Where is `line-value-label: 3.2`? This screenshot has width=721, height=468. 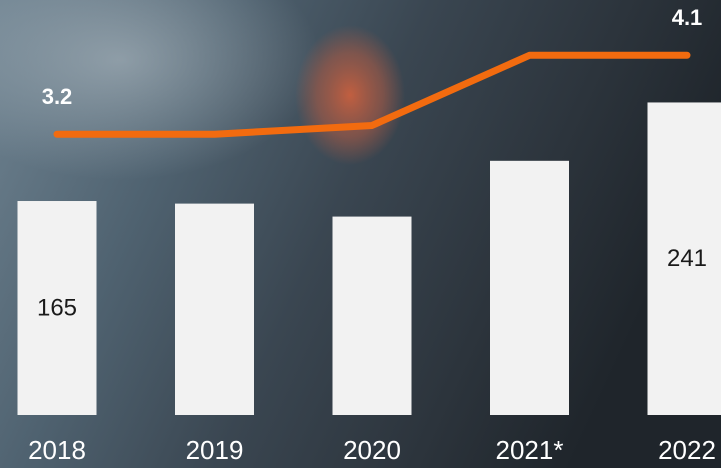 line-value-label: 3.2 is located at coordinates (57, 96).